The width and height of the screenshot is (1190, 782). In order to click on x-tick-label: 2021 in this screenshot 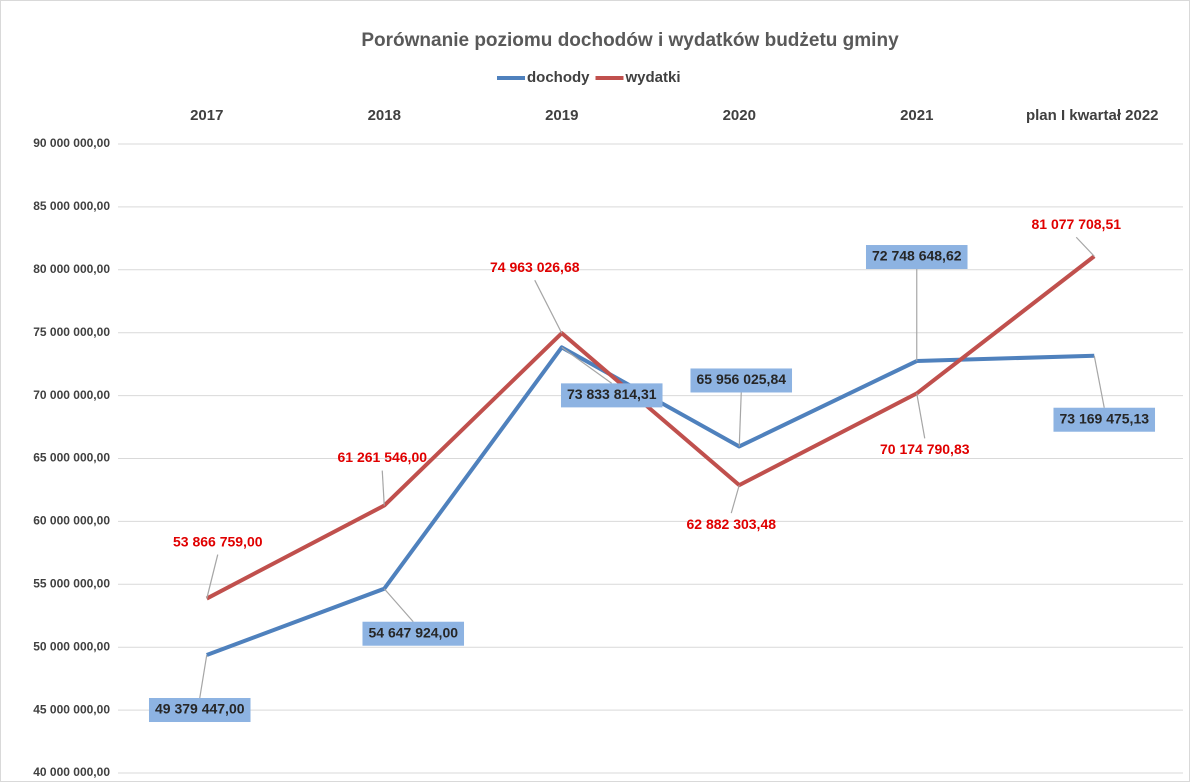, I will do `click(916, 115)`.